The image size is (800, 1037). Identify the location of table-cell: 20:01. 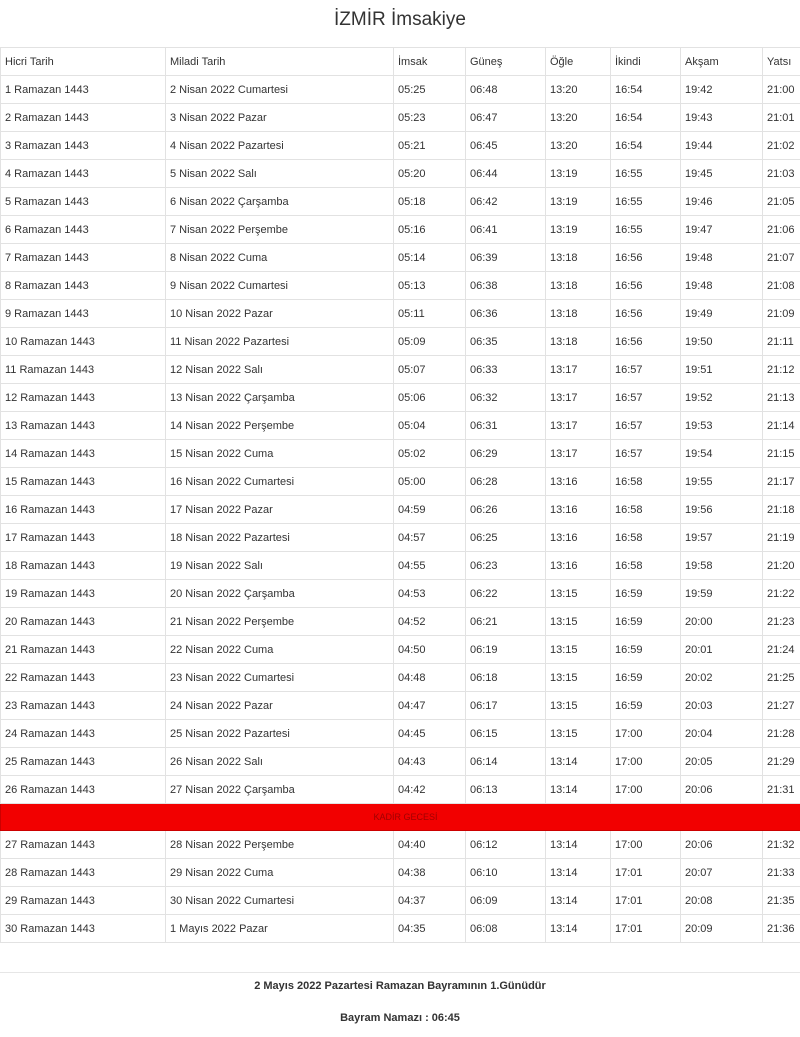
(721, 649).